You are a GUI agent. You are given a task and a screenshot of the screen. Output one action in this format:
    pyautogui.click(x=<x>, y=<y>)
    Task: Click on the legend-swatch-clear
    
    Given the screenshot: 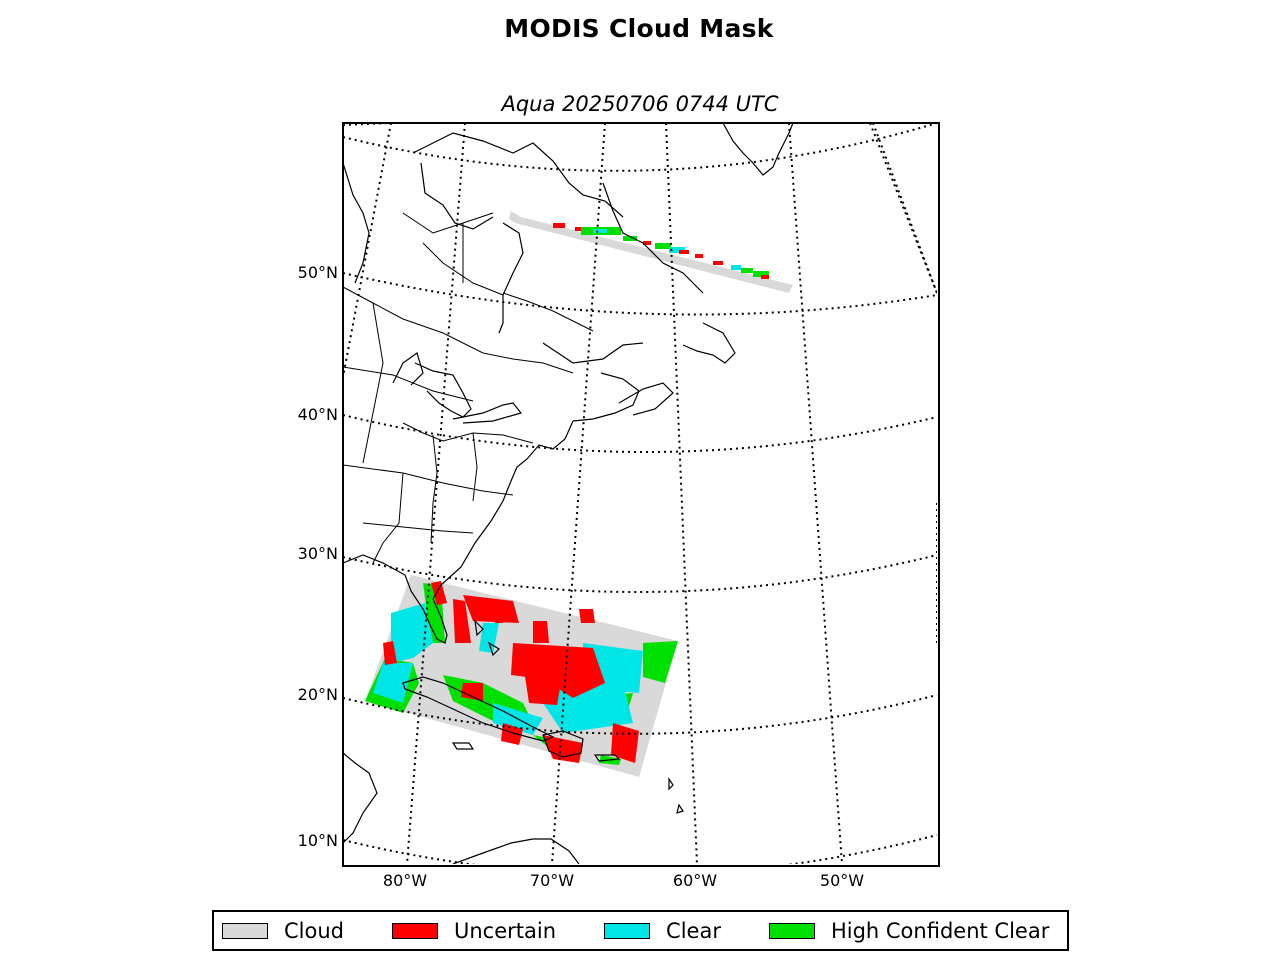 What is the action you would take?
    pyautogui.click(x=627, y=930)
    